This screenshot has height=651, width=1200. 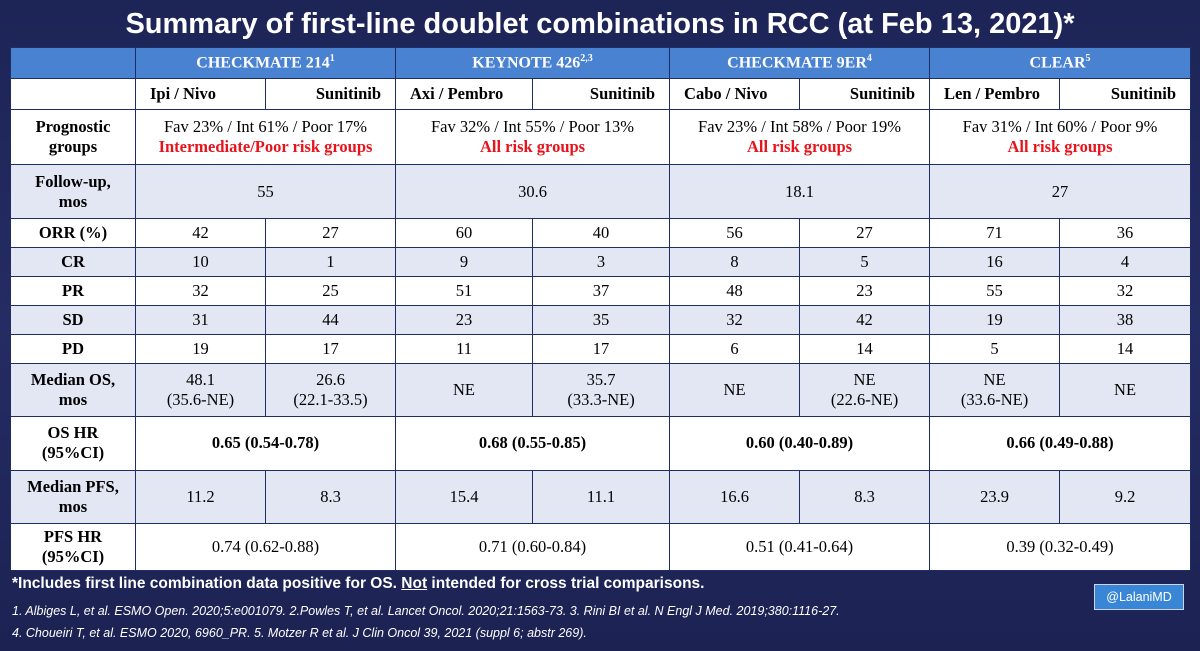 I want to click on arm-label-blank, so click(x=73, y=94).